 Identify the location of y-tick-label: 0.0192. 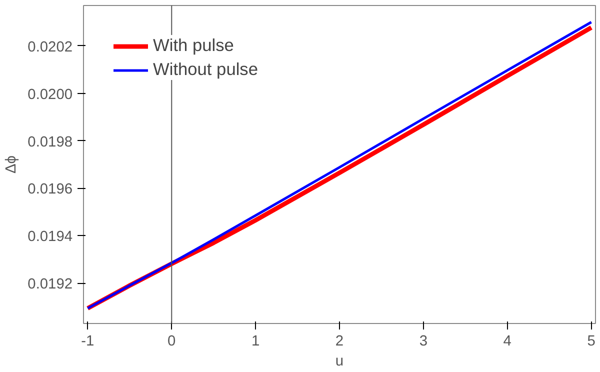
(50, 284).